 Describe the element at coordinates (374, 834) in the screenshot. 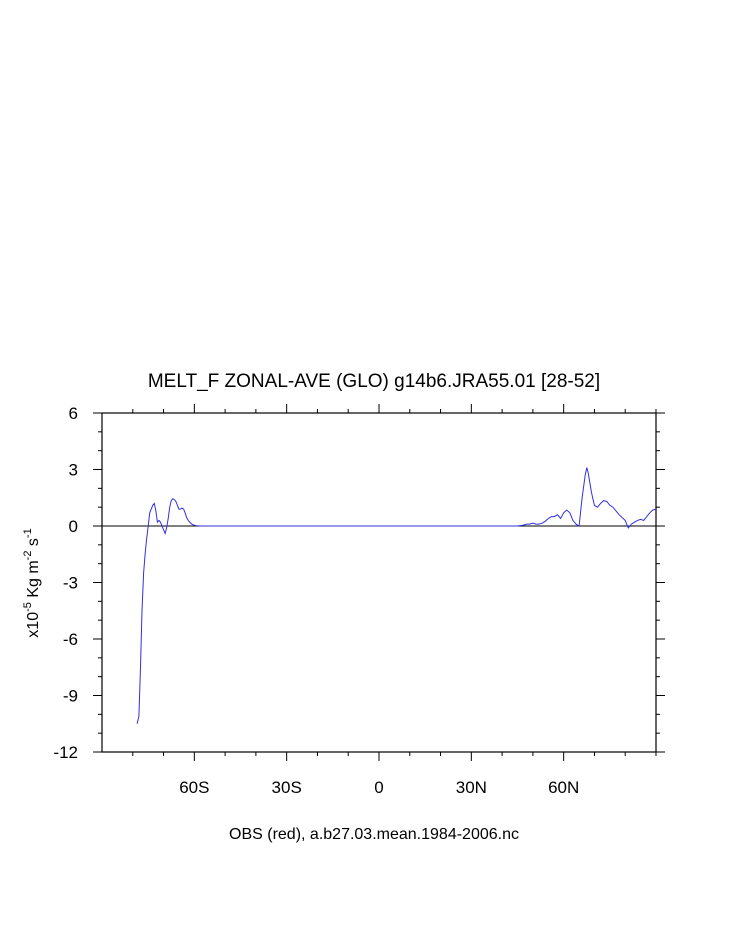

I see `x-axis-label: OBS (red), a.b27.03.mean.1984-2006.nc` at that location.